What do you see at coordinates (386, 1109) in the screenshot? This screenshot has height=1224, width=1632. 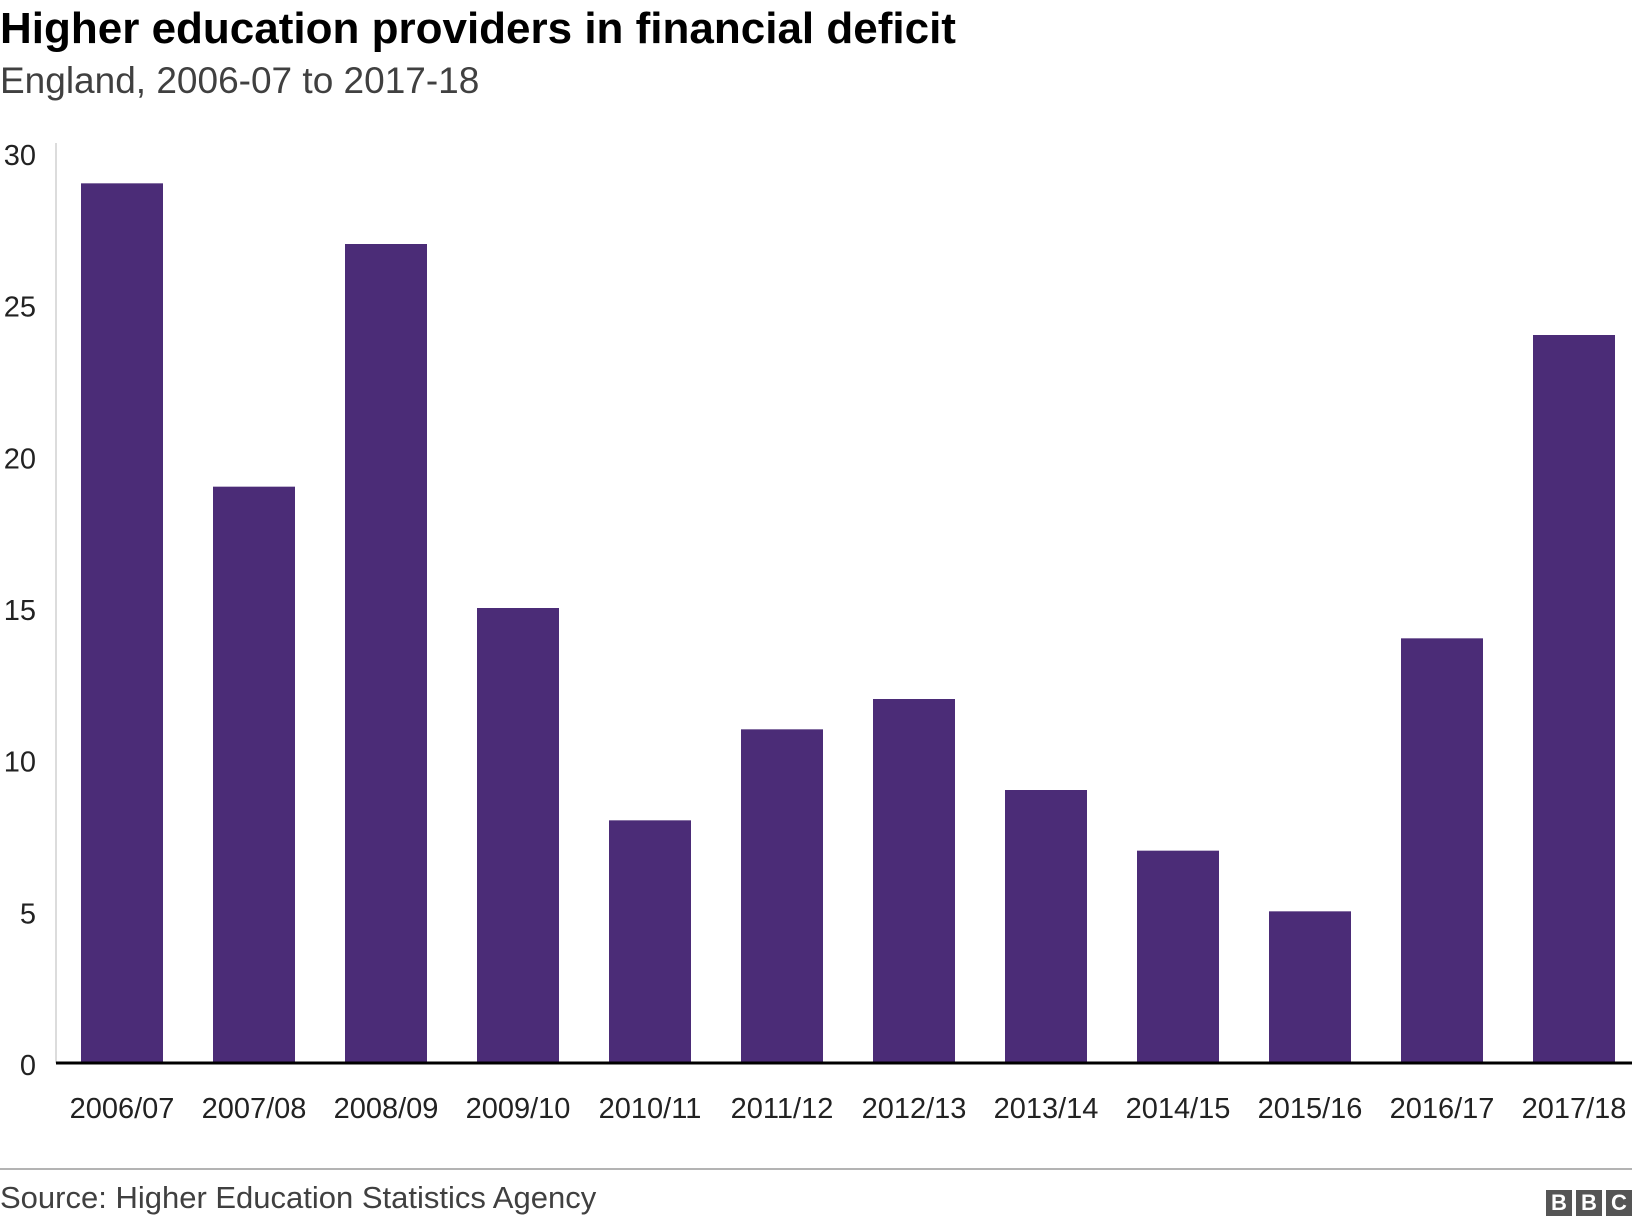 I see `x-tick-label: 2008/09` at bounding box center [386, 1109].